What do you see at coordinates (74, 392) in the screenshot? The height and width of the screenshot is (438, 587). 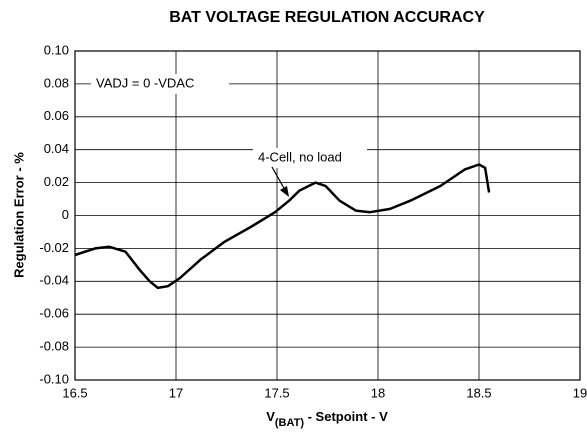 I see `x-tick-label: 16.5` at bounding box center [74, 392].